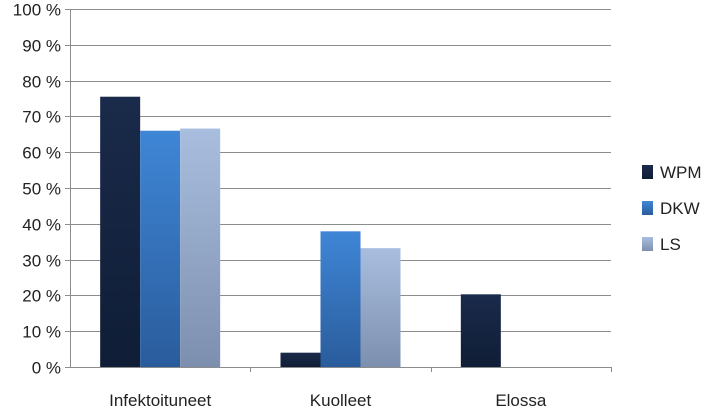 This screenshot has width=710, height=407. I want to click on y-tick-label: 0 %, so click(46, 368).